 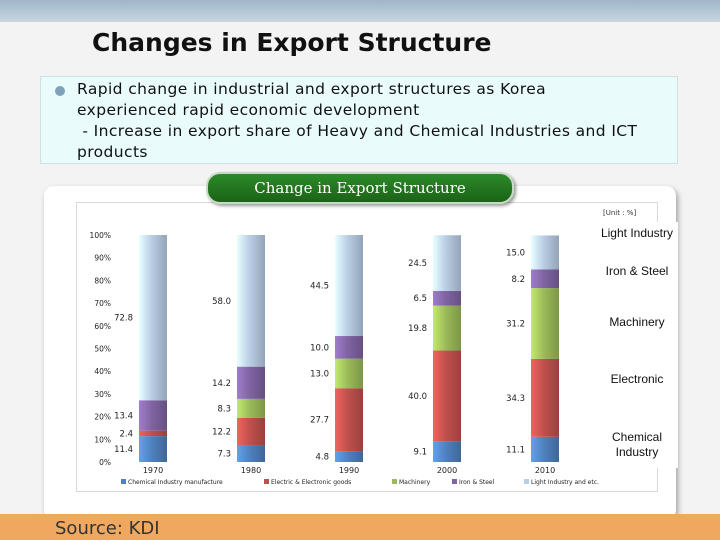 I want to click on data-label: 34.3, so click(x=515, y=399).